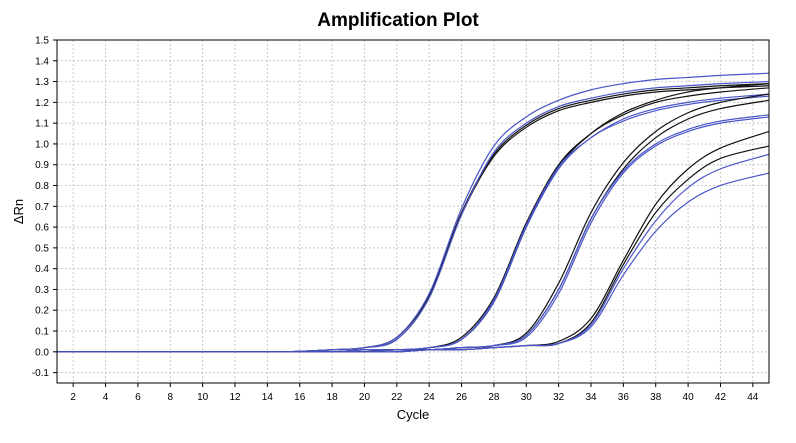 The height and width of the screenshot is (443, 796). What do you see at coordinates (494, 397) in the screenshot?
I see `x-tick-label: 28` at bounding box center [494, 397].